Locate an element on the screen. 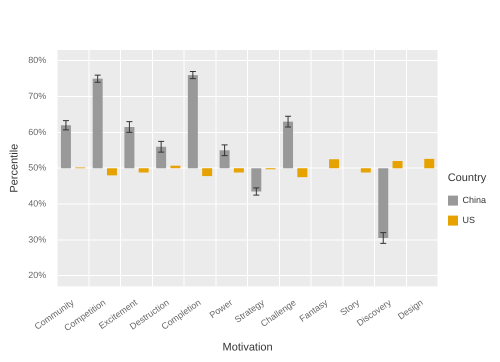 Image resolution: width=500 pixels, height=362 pixels. y-tick-label: 70% is located at coordinates (37, 96).